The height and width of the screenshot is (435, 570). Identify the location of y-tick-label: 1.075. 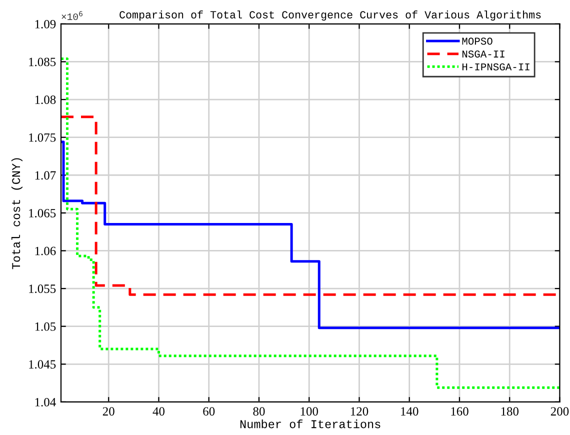
(42, 137).